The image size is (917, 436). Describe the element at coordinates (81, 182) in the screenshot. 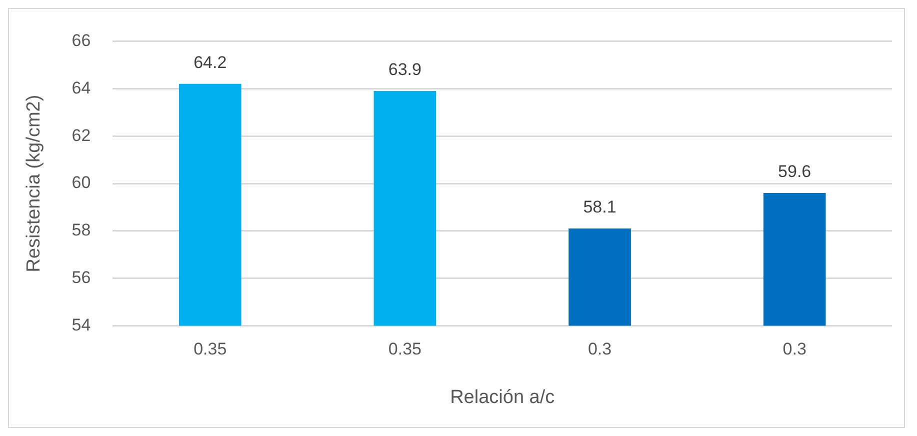

I see `y-tick-label: 60` at that location.